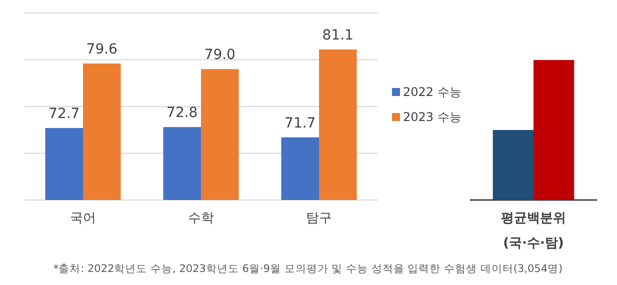  I want to click on data-label: 79.0, so click(220, 55).